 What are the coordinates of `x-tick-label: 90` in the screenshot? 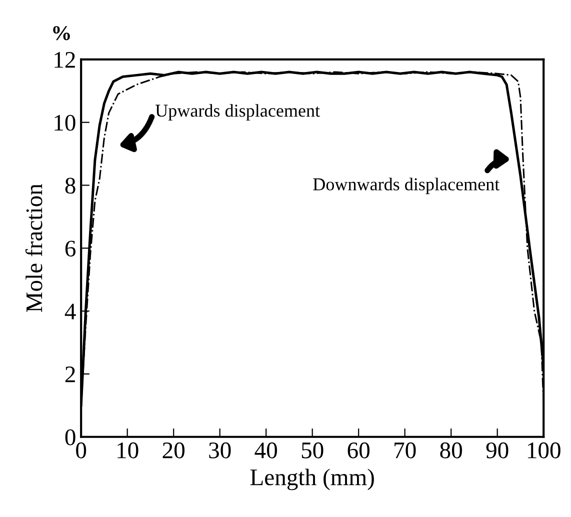 It's located at (497, 450).